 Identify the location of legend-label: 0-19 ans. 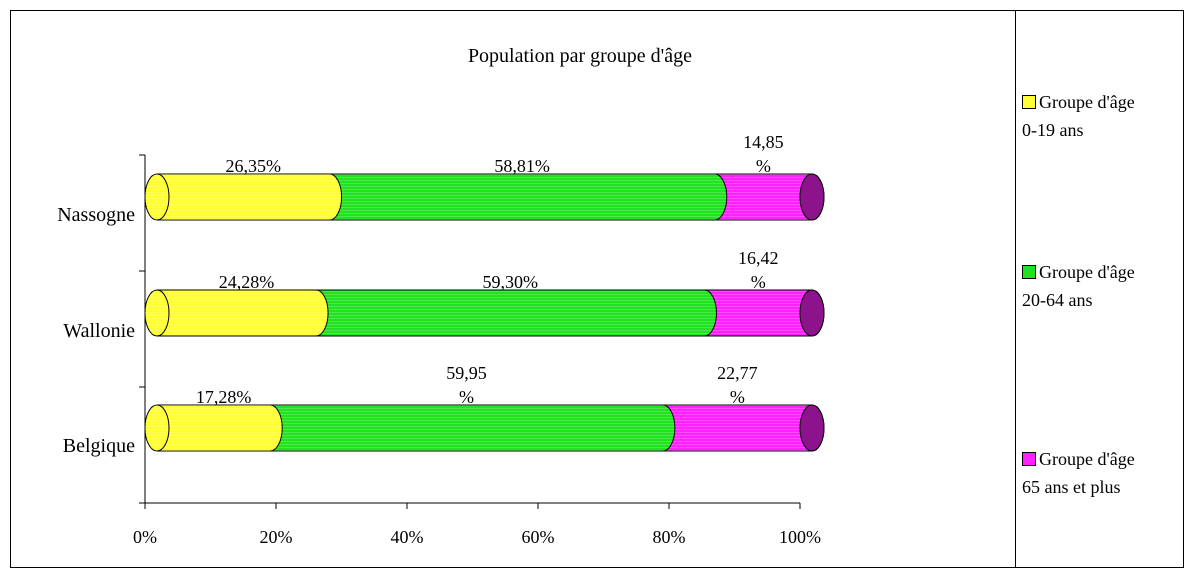
(1053, 130).